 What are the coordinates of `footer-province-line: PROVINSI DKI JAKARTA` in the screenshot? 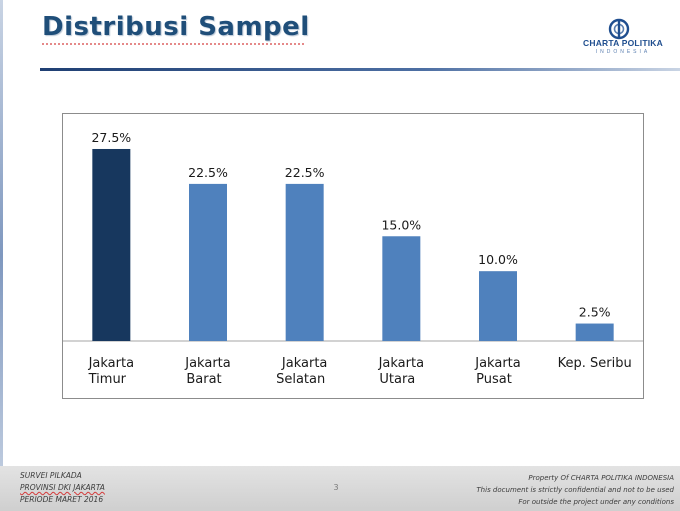 It's located at (62, 487).